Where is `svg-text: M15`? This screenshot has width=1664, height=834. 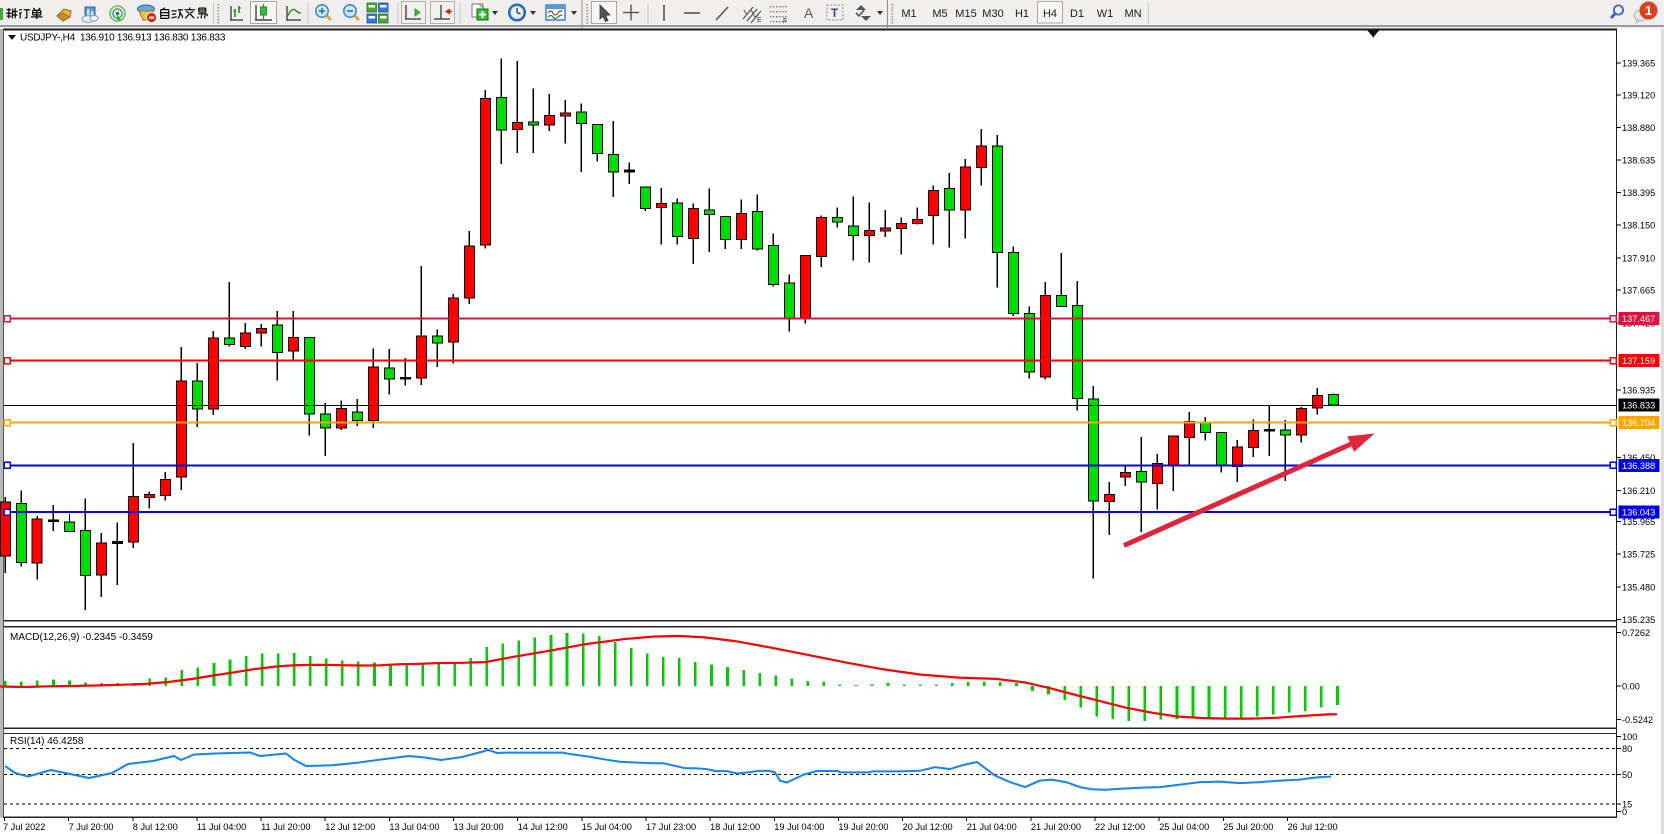
svg-text: M15 is located at coordinates (965, 14).